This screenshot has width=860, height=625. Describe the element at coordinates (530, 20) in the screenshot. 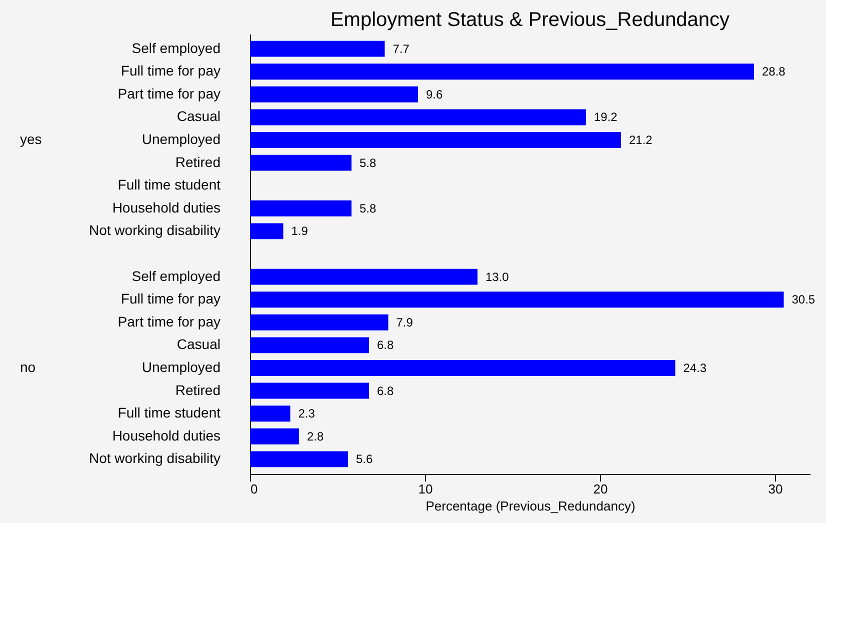

I see `chart-title: Employment Status & Previous_Redundancy` at that location.